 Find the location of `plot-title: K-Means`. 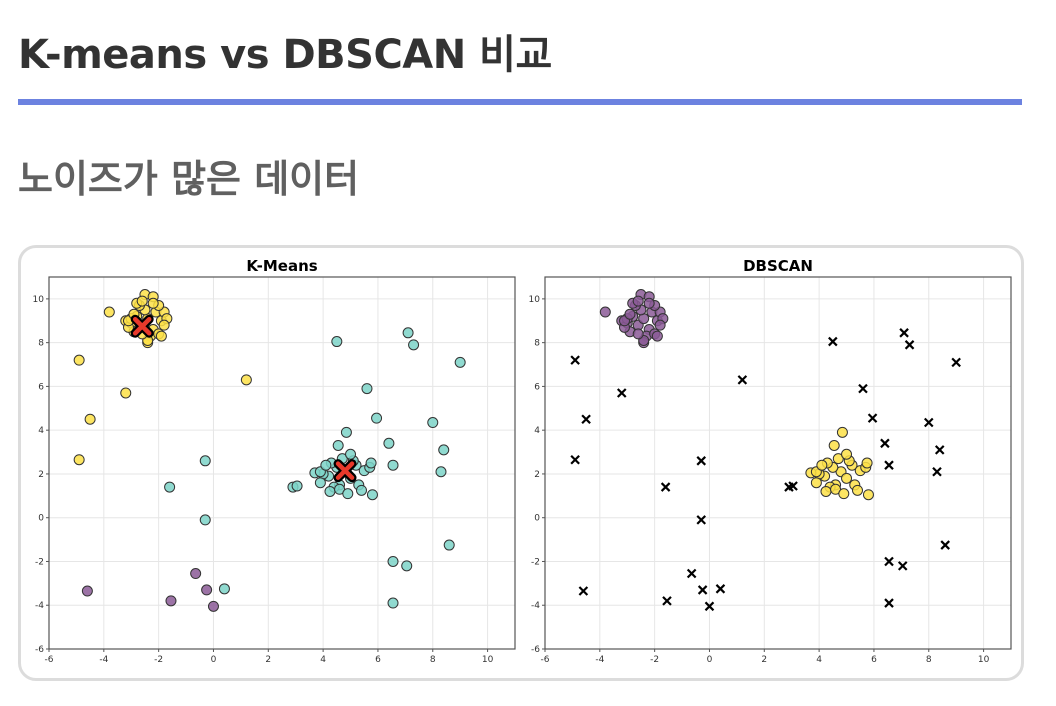

plot-title: K-Means is located at coordinates (281, 266).